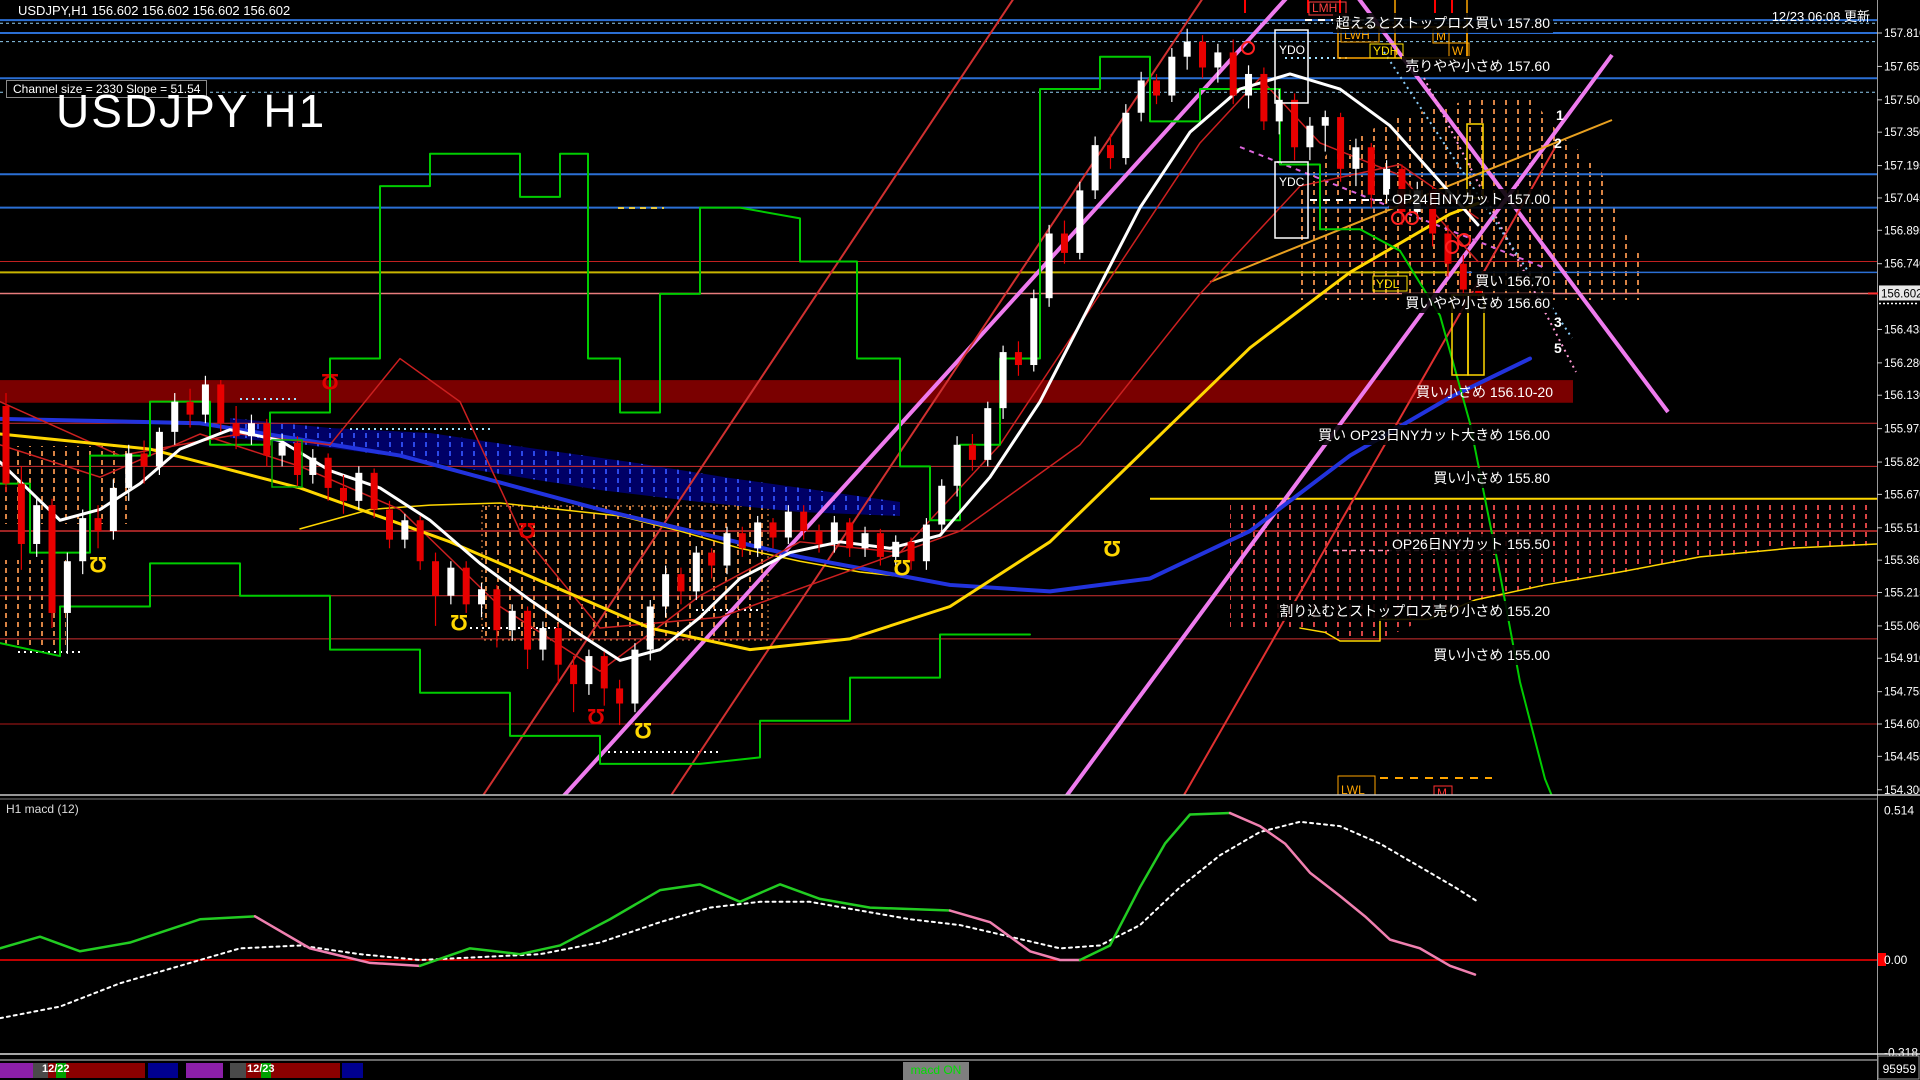 Image resolution: width=1920 pixels, height=1080 pixels. I want to click on price-axis-label: 156.895, so click(1902, 231).